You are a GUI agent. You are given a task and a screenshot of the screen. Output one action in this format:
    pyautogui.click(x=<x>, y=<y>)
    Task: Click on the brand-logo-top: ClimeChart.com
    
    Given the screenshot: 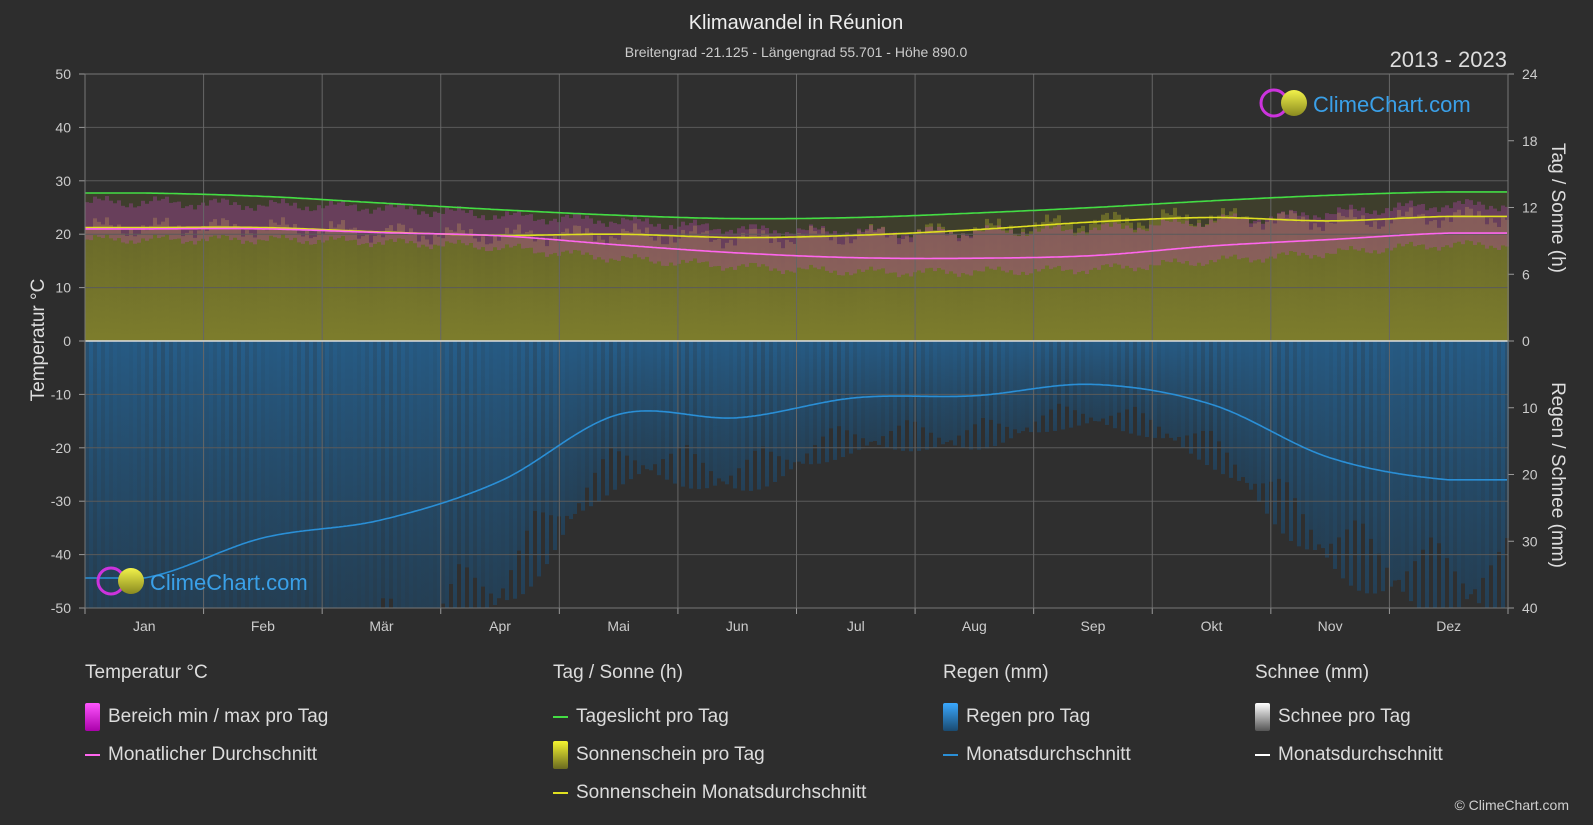 What is the action you would take?
    pyautogui.click(x=1365, y=103)
    